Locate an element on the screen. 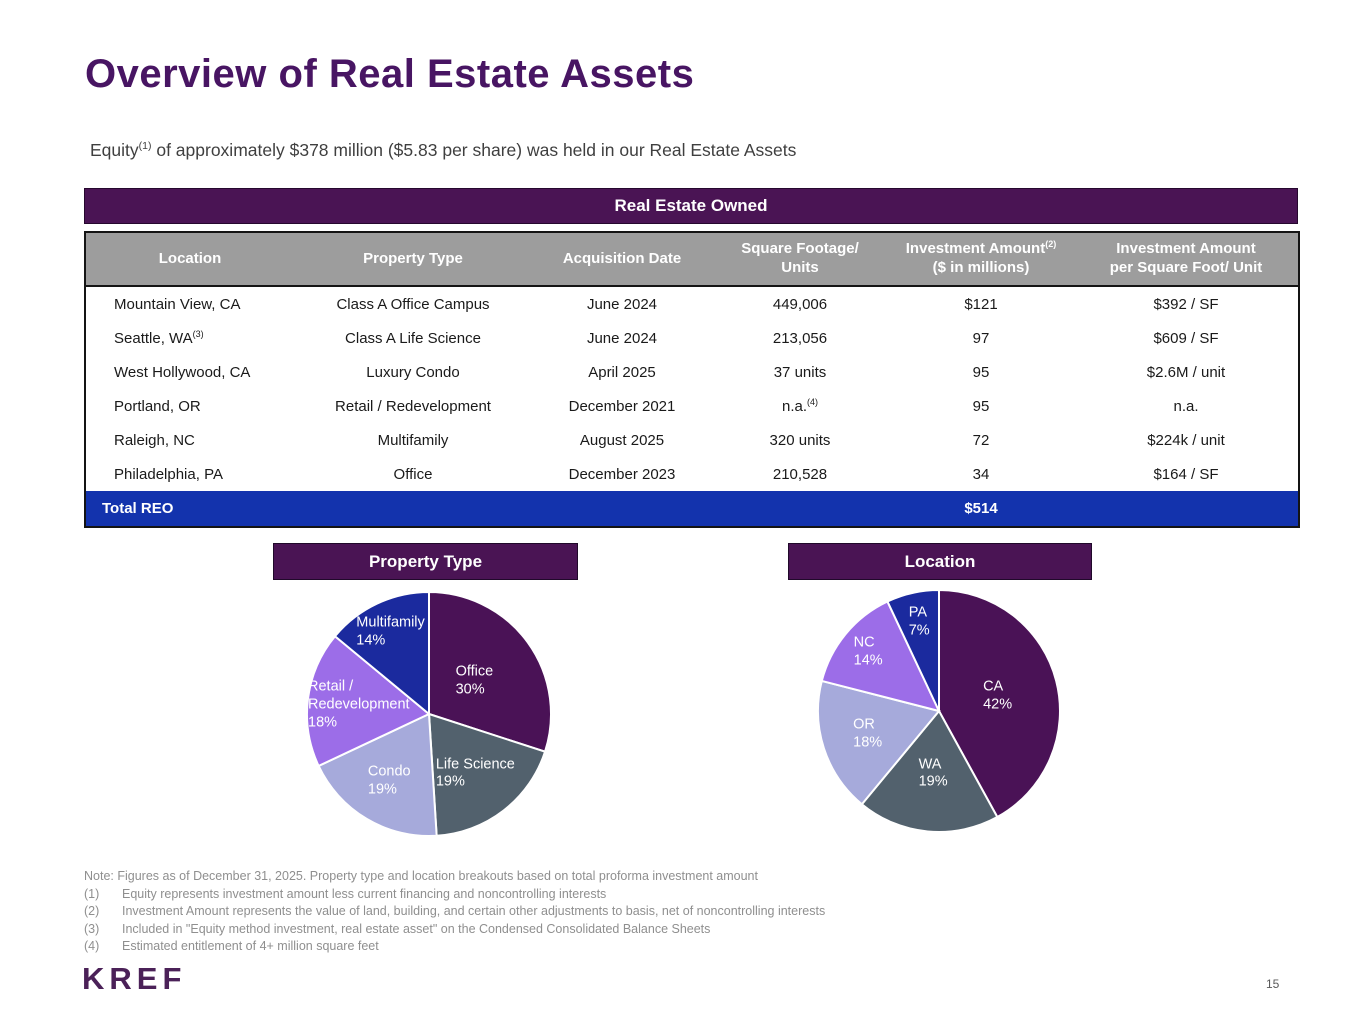  table-cell: 320 units is located at coordinates (800, 440).